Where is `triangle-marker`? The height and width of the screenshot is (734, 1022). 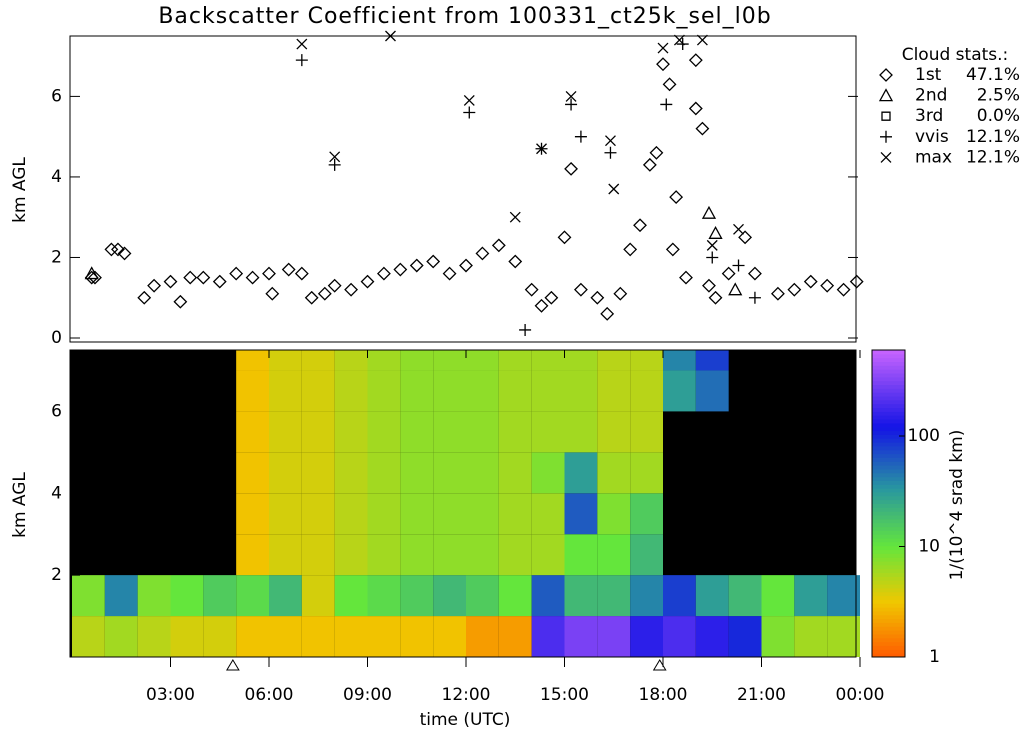 triangle-marker is located at coordinates (735, 289).